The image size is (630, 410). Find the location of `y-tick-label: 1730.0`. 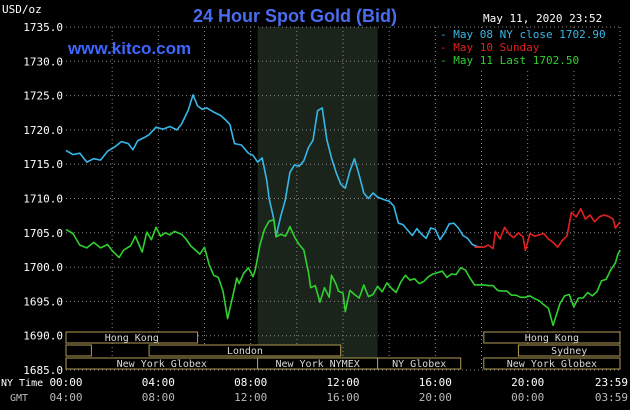

y-tick-label: 1730.0 is located at coordinates (43, 61).